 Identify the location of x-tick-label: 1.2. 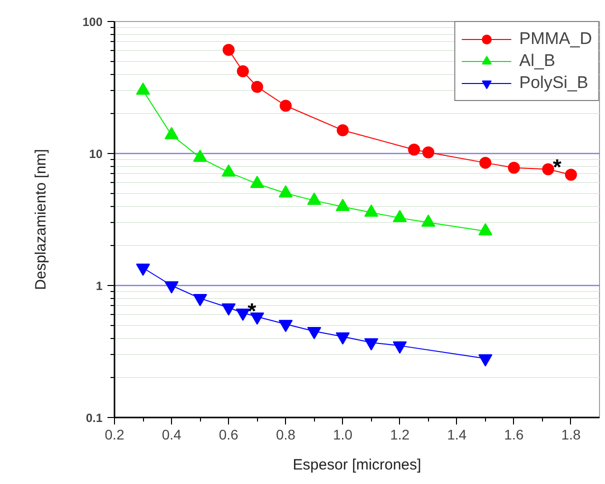
(400, 434).